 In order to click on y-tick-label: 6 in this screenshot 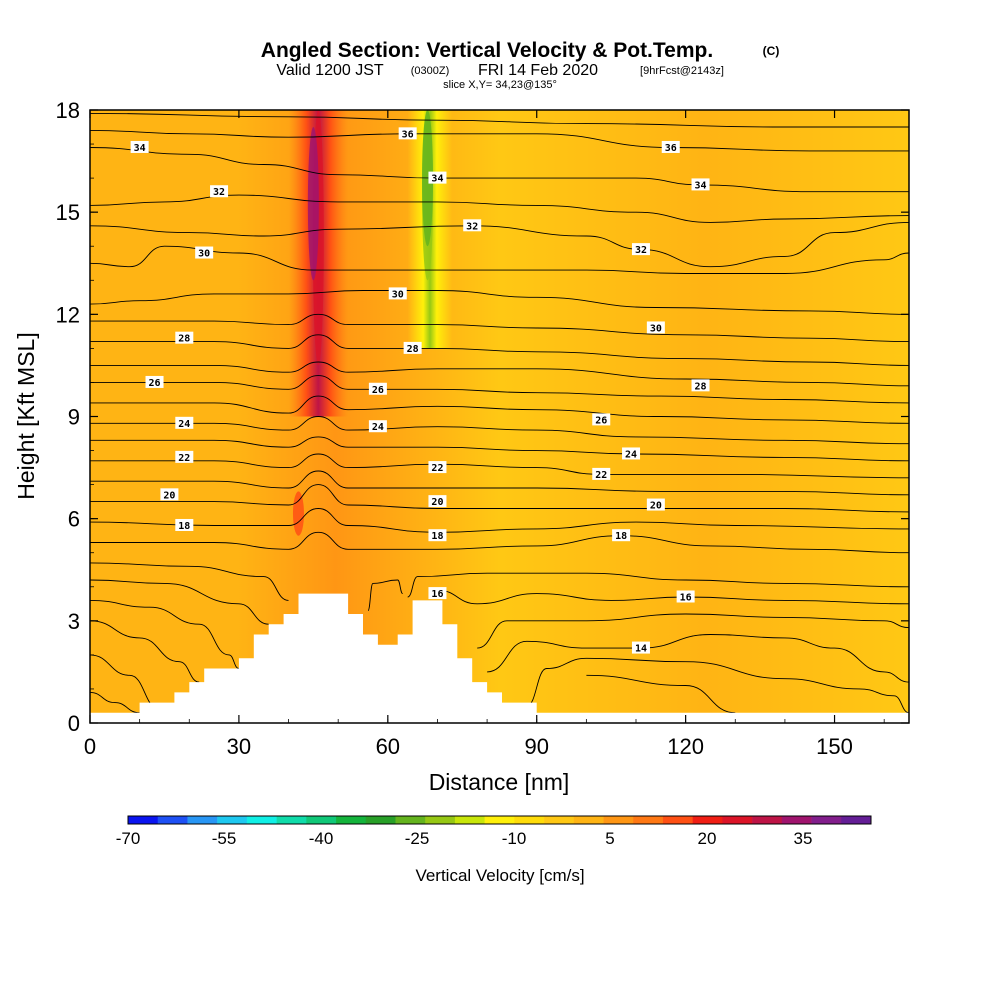, I will do `click(74, 519)`.